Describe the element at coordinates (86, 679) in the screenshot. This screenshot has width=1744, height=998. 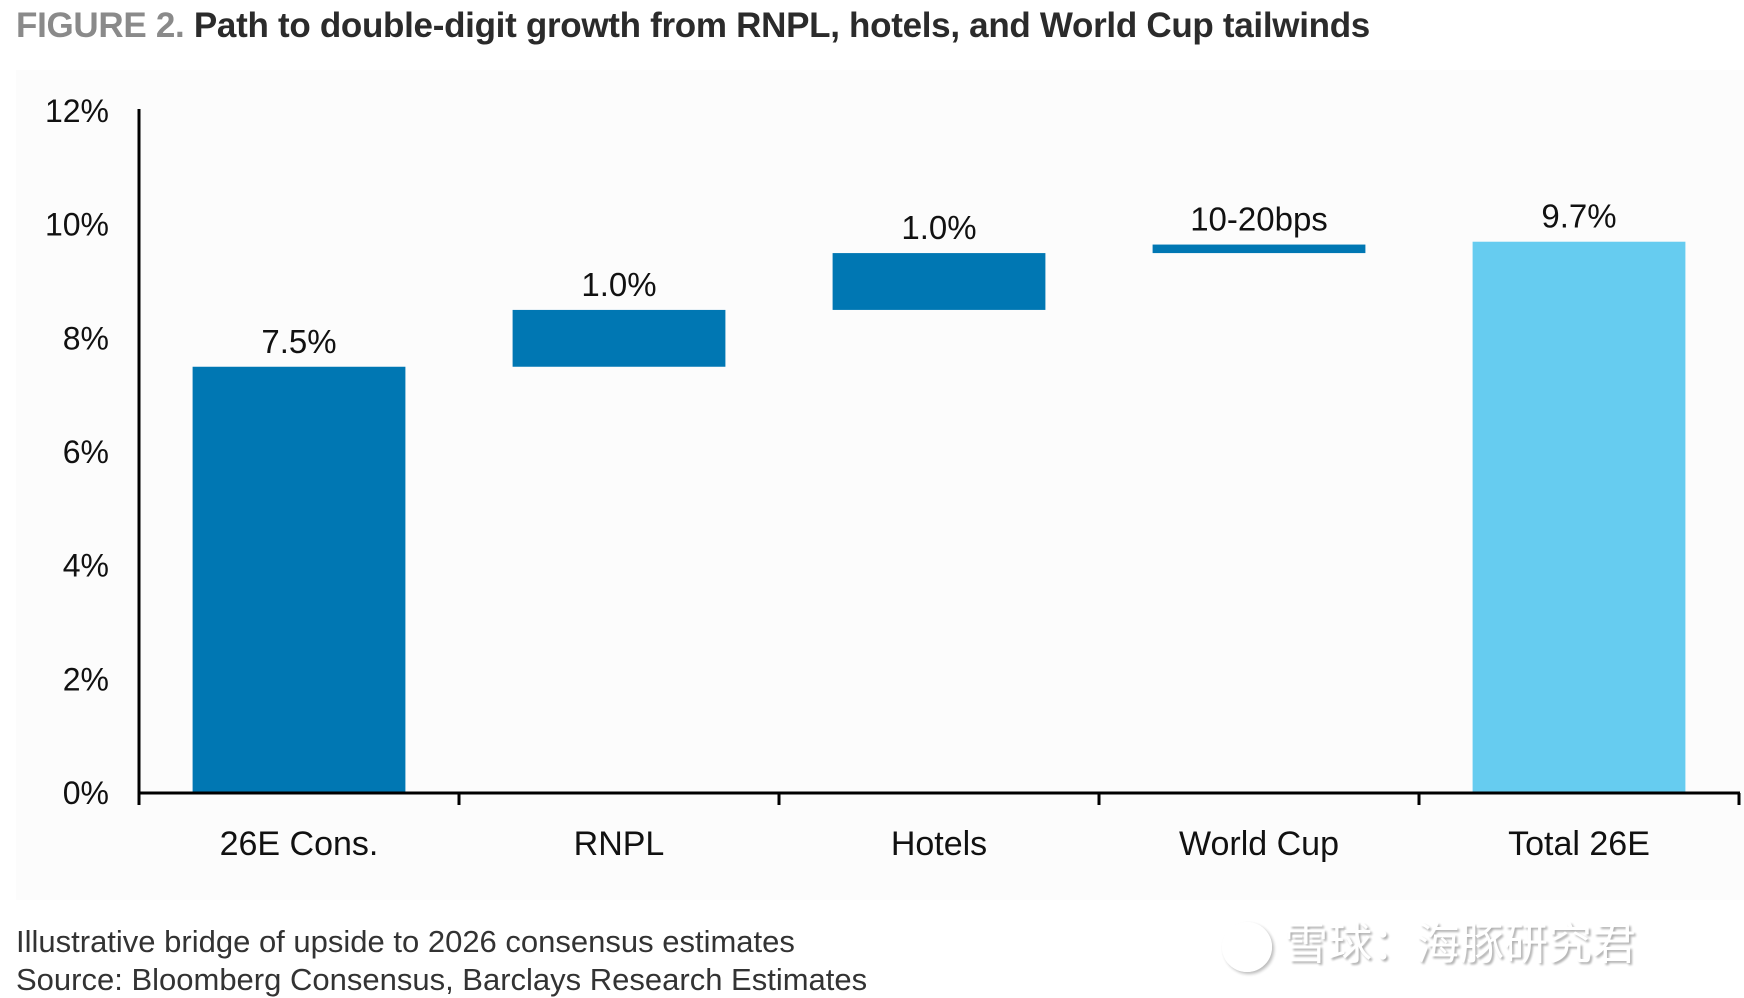
I see `y-tick-label: 2%` at that location.